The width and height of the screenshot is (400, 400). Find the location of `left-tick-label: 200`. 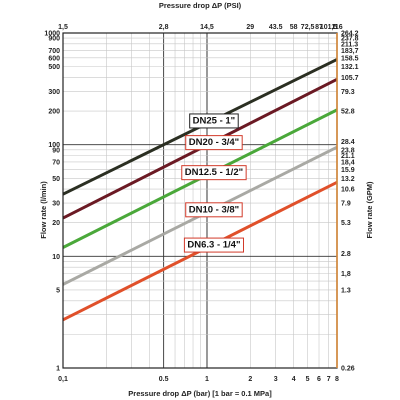

left-tick-label: 200 is located at coordinates (54, 112).